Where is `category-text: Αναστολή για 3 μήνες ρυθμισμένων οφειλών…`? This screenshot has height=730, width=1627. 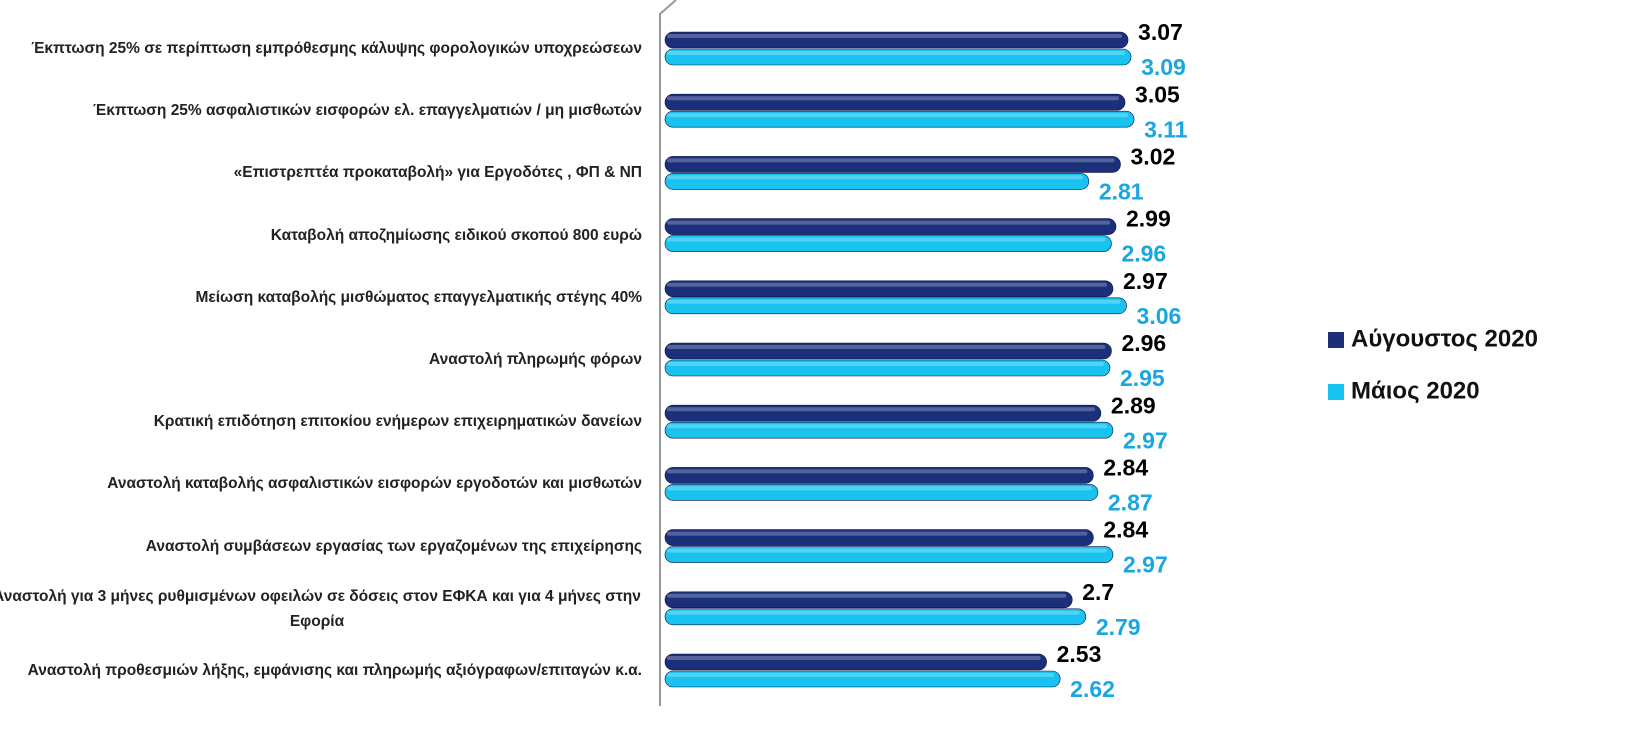
category-text: Αναστολή για 3 μήνες ρυθμισμένων οφειλών… is located at coordinates (320, 608).